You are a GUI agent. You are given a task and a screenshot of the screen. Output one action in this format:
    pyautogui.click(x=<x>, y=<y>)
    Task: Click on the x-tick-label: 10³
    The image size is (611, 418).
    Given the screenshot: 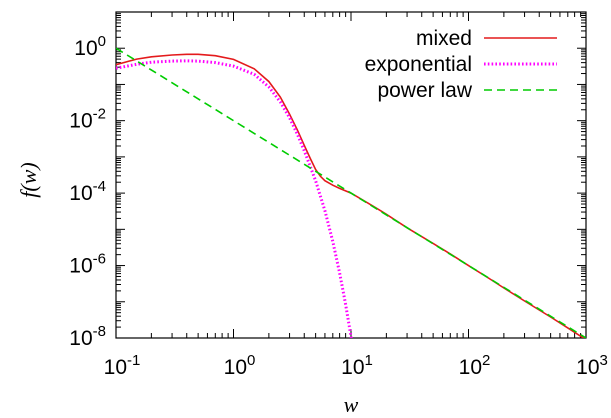 What is the action you would take?
    pyautogui.click(x=592, y=365)
    